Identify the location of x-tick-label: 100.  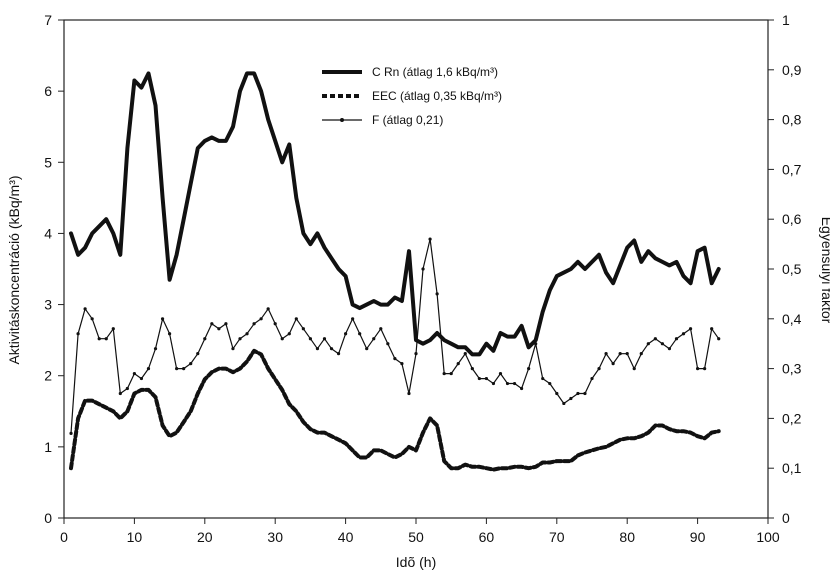
(768, 537).